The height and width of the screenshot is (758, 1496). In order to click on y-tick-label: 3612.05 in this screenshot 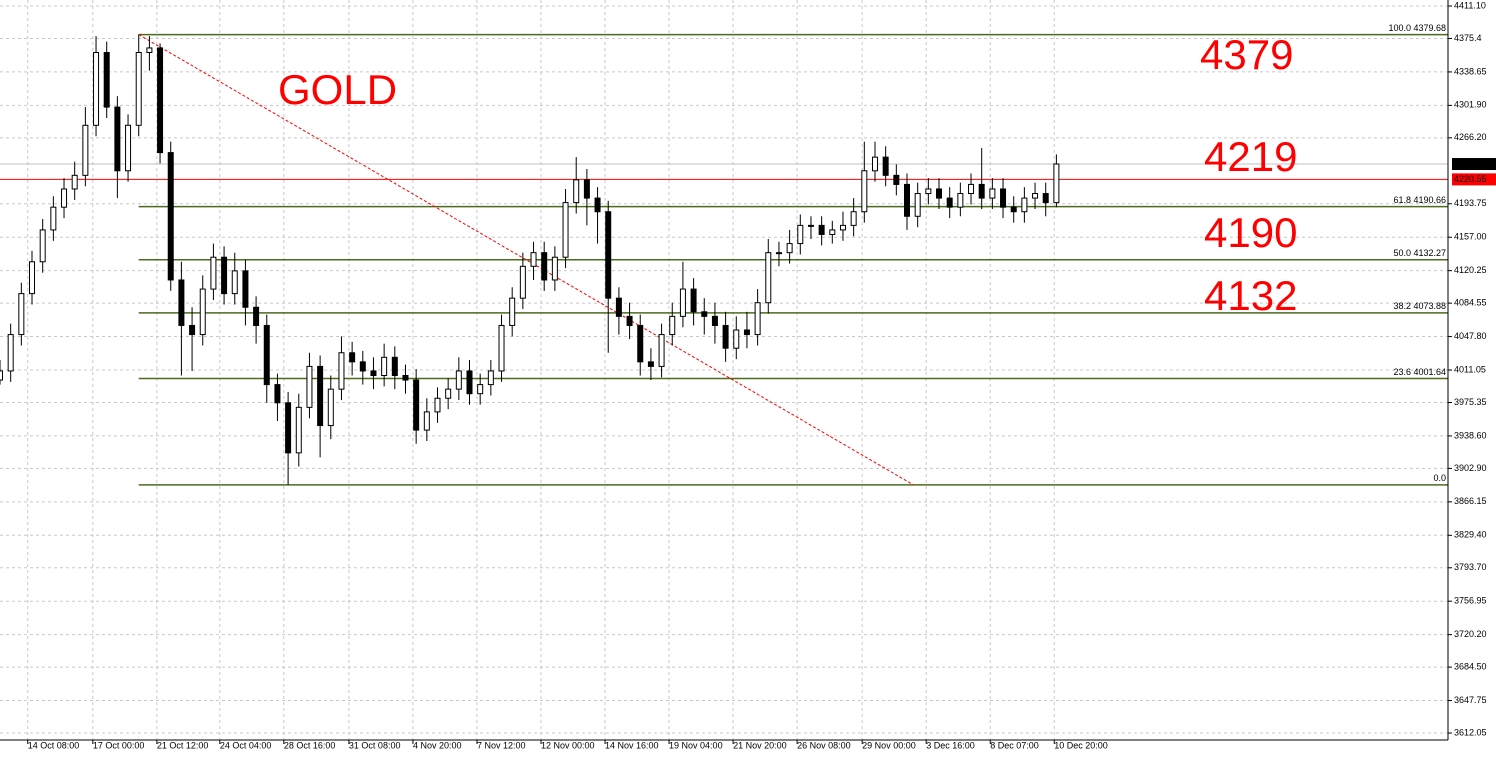, I will do `click(1470, 732)`.